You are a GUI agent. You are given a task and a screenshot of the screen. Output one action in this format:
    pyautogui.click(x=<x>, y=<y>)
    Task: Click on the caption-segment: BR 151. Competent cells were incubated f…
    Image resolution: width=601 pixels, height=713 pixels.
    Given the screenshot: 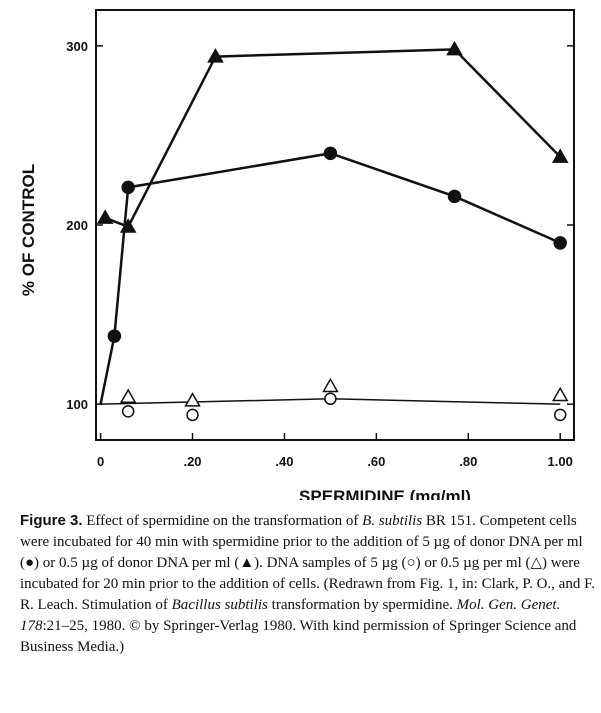 What is the action you would take?
    pyautogui.click(x=307, y=563)
    